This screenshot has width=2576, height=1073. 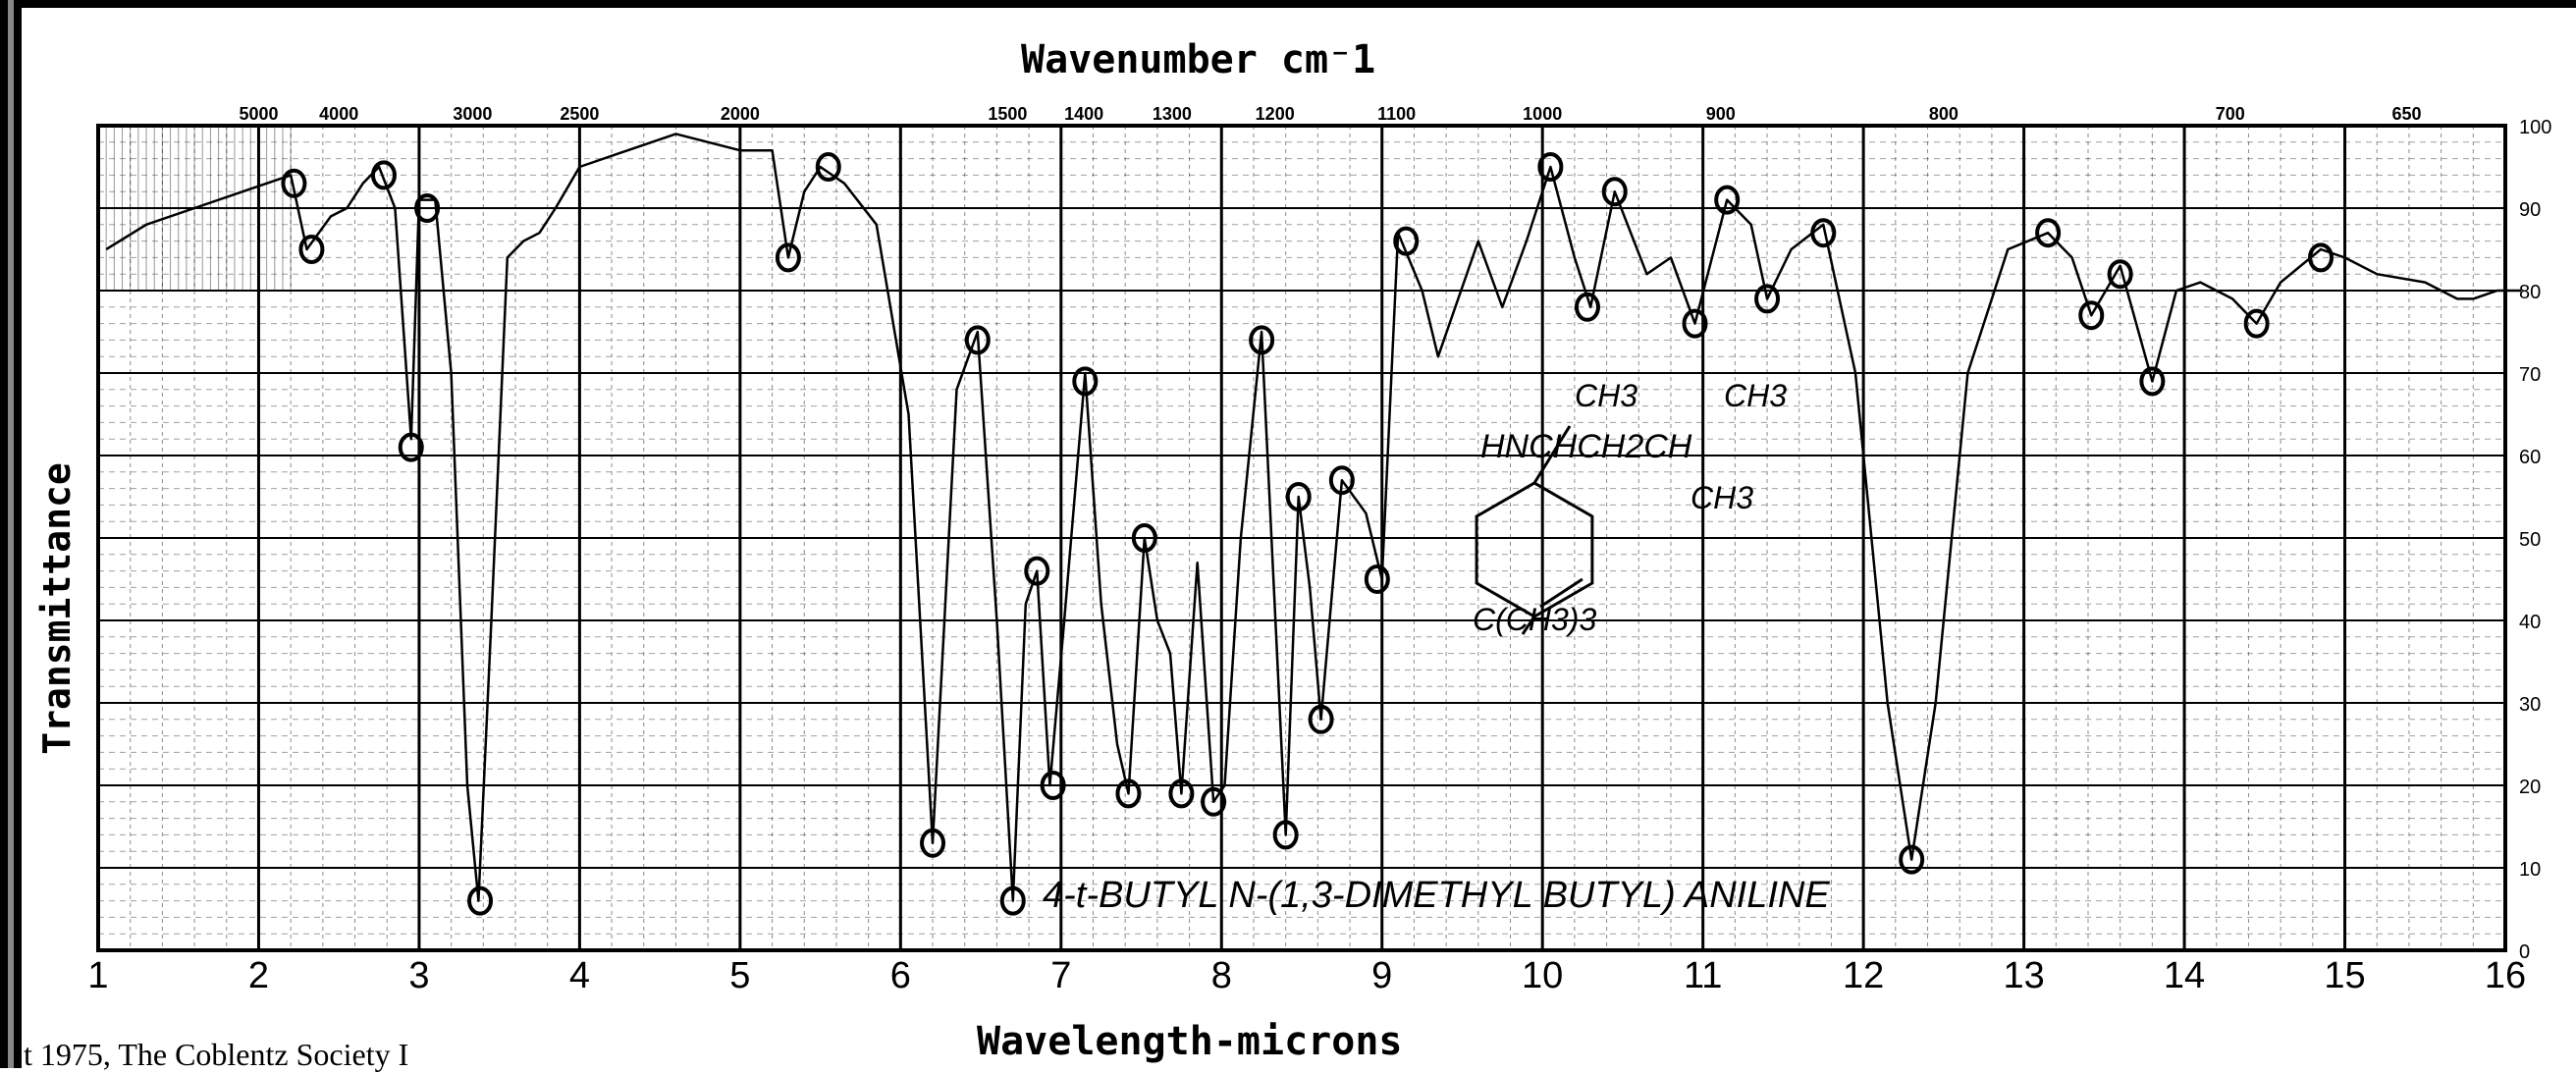 What do you see at coordinates (2530, 457) in the screenshot?
I see `y-tick-label: 60` at bounding box center [2530, 457].